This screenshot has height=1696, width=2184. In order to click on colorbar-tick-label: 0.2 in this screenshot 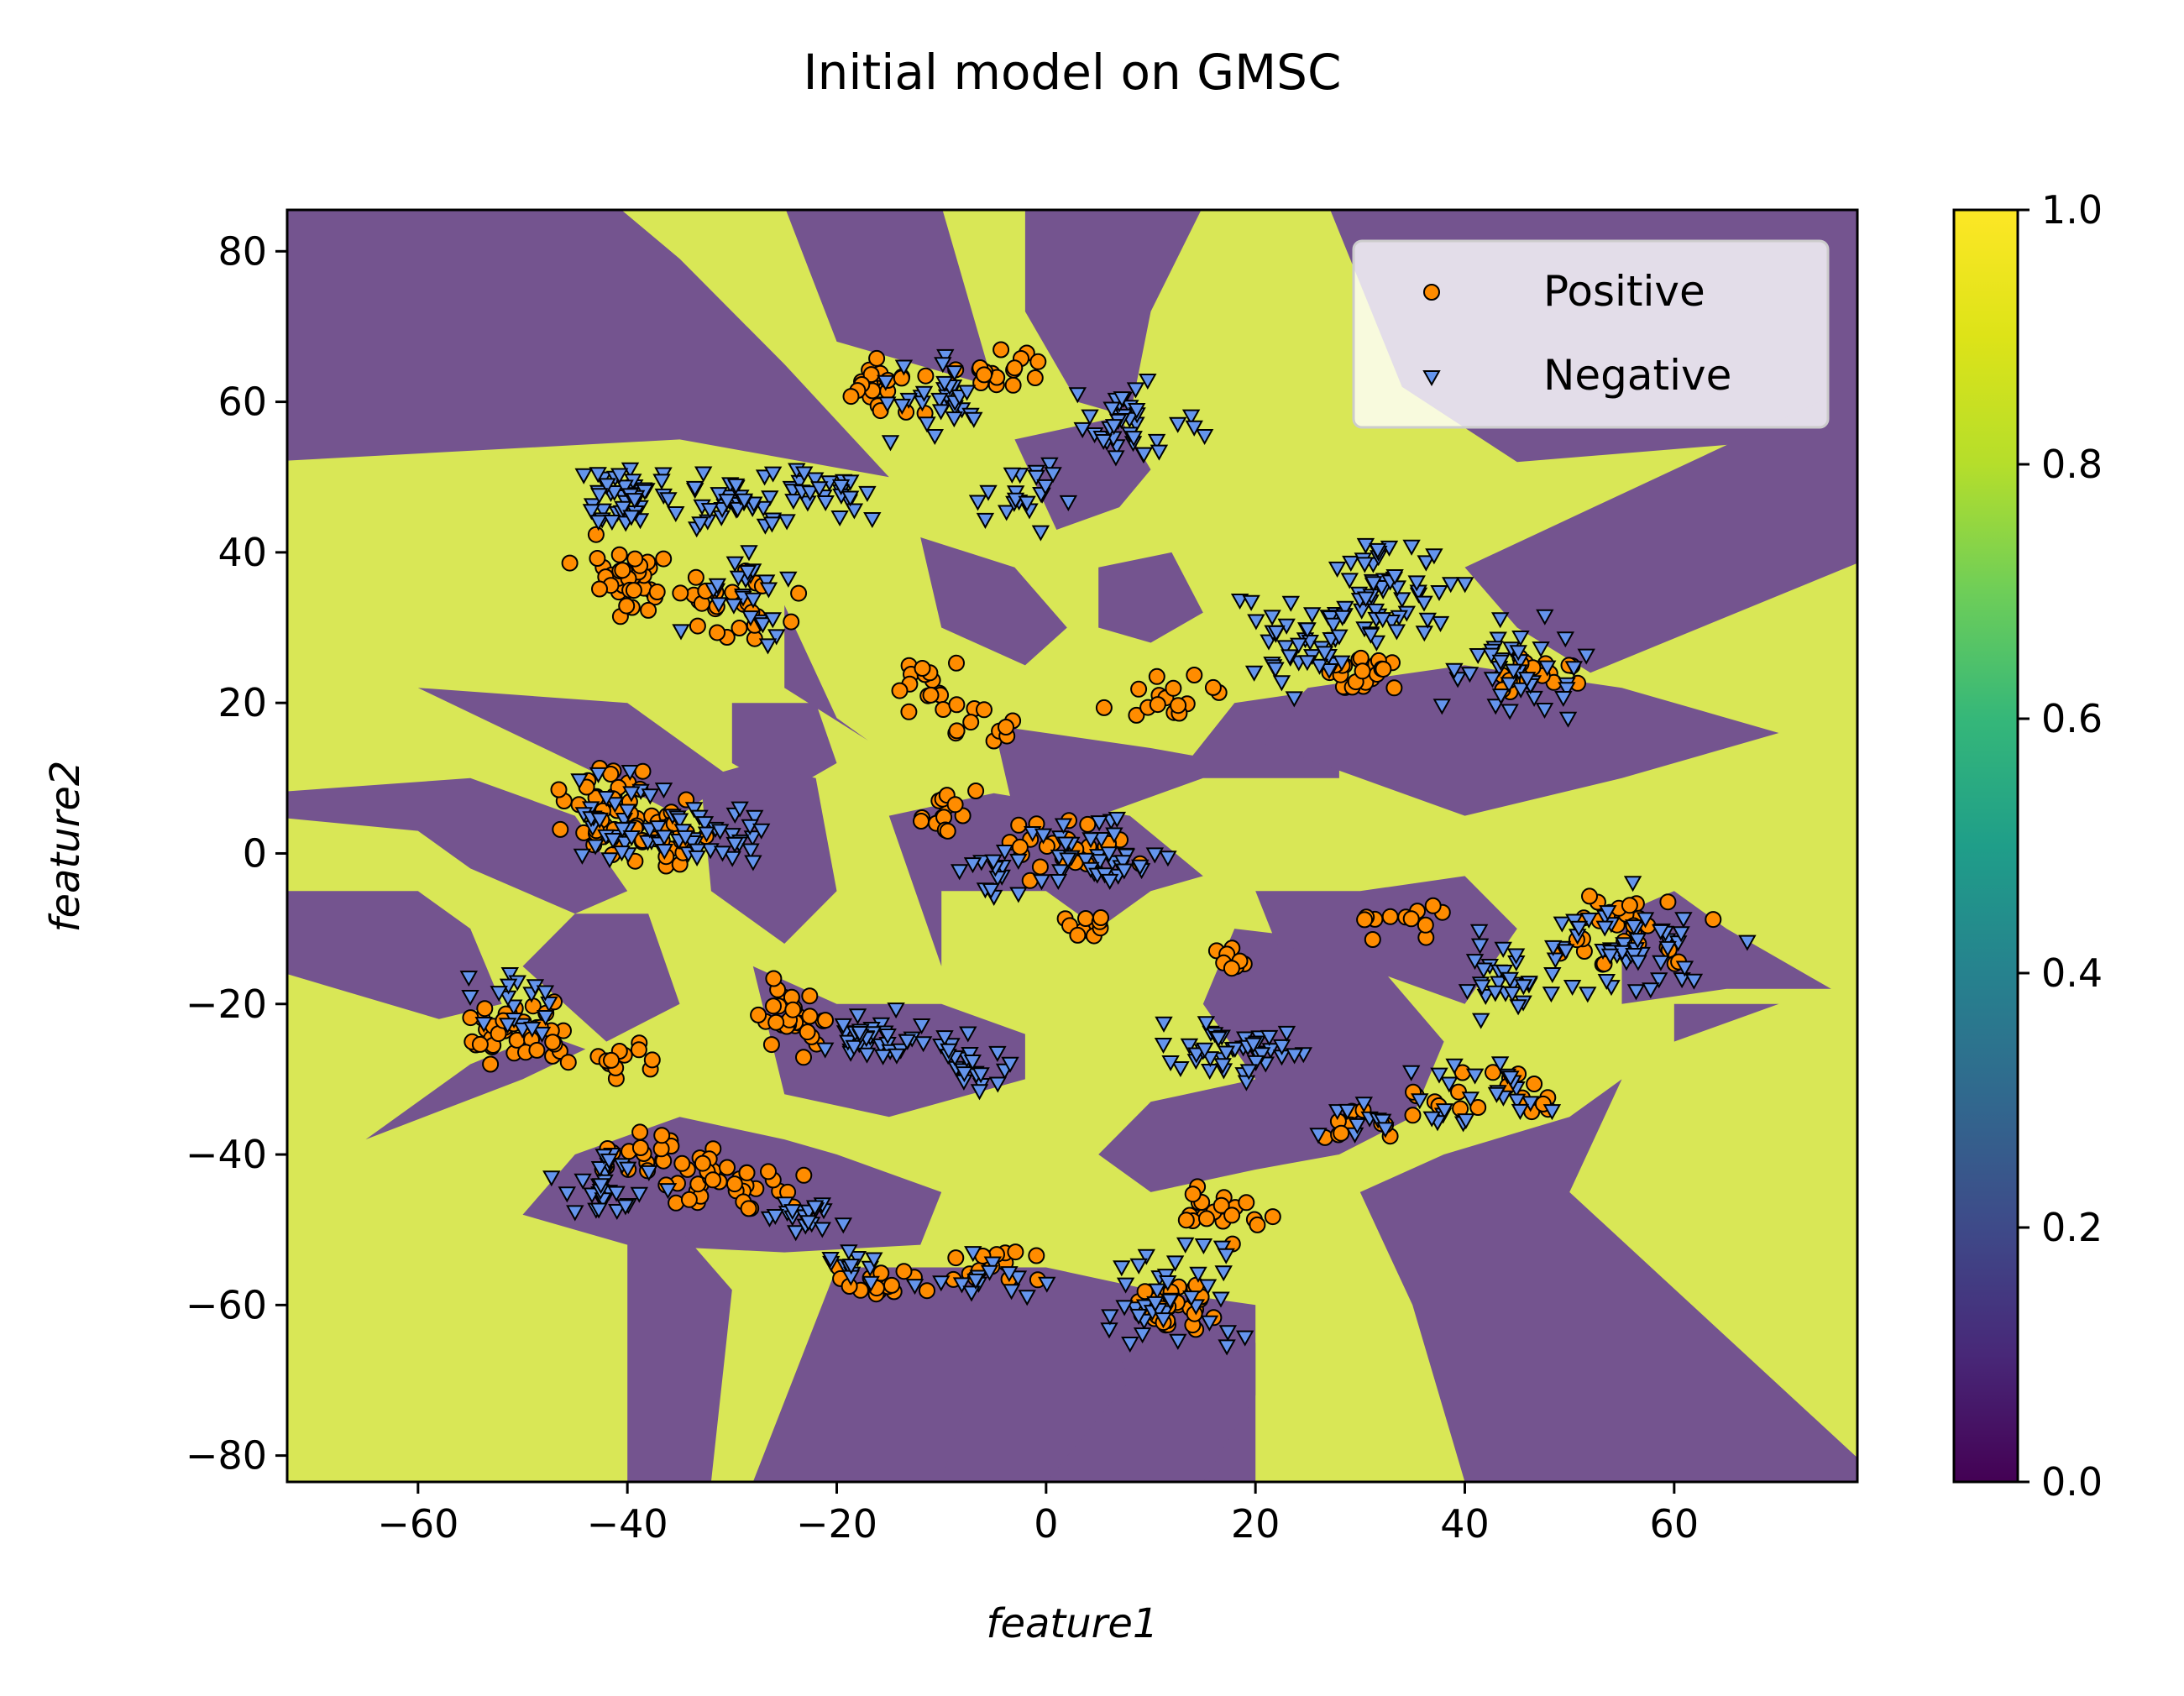, I will do `click(2072, 1227)`.